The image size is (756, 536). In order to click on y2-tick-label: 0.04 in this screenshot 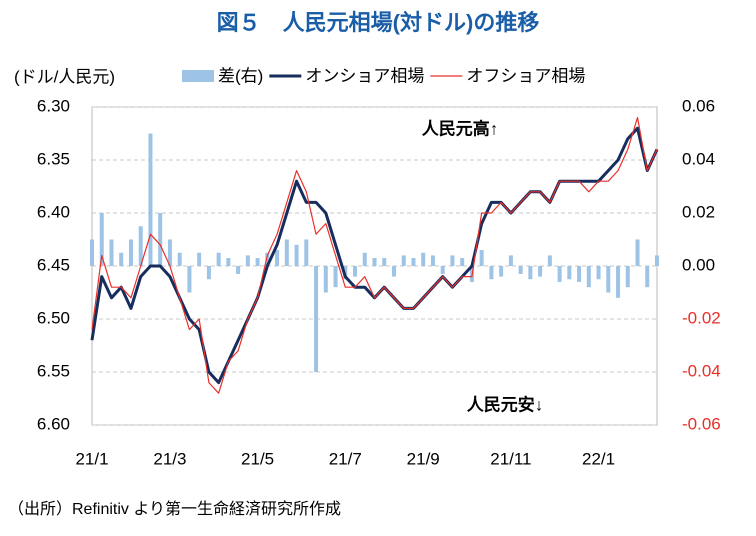, I will do `click(698, 158)`.